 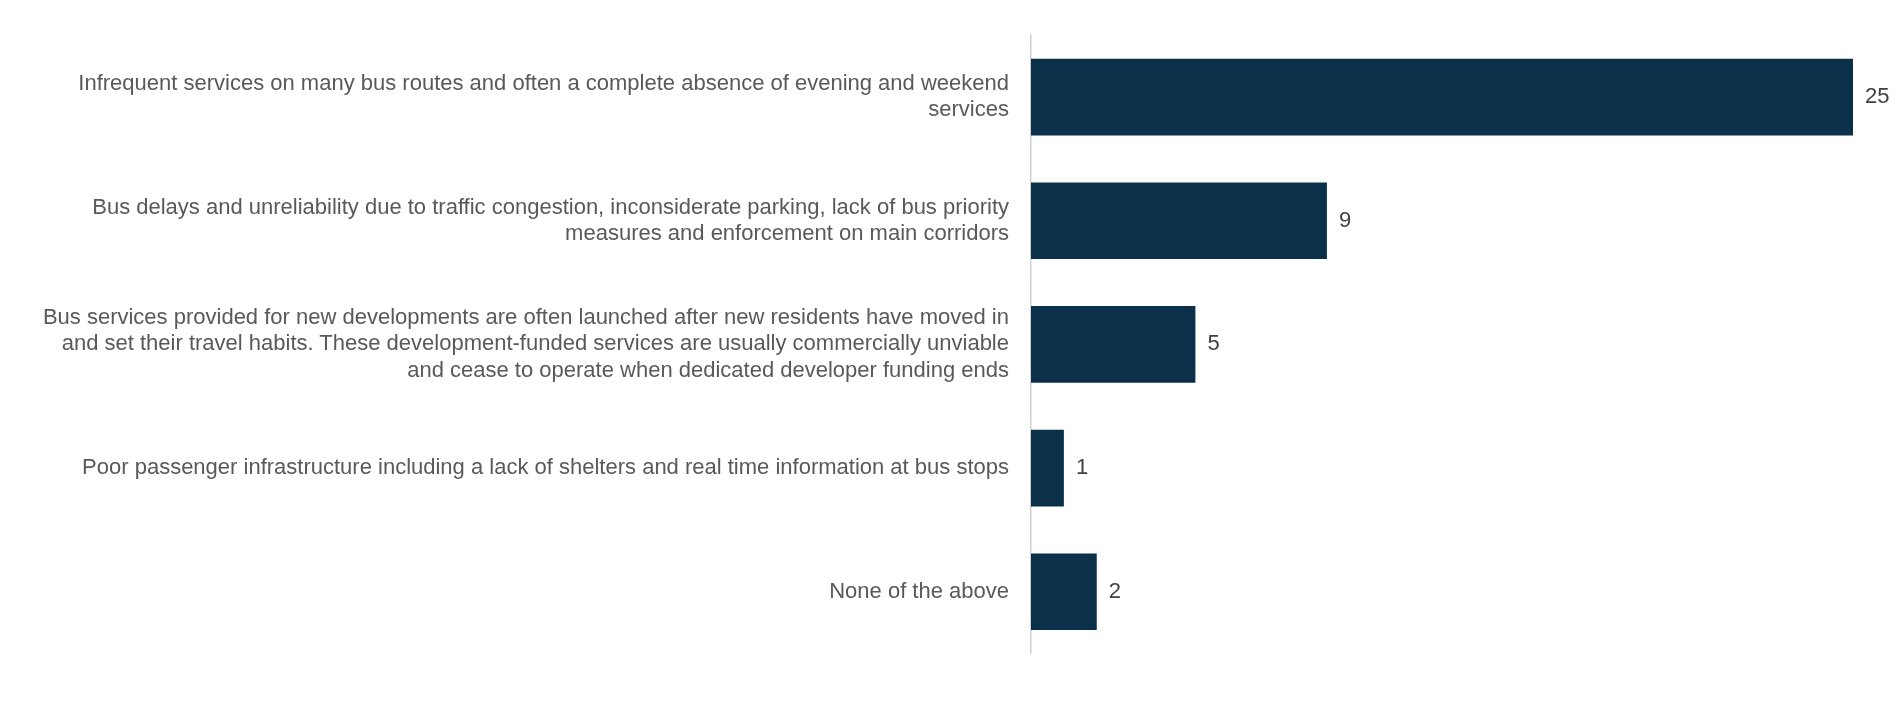 What do you see at coordinates (919, 590) in the screenshot?
I see `y-tick-label: None of the above` at bounding box center [919, 590].